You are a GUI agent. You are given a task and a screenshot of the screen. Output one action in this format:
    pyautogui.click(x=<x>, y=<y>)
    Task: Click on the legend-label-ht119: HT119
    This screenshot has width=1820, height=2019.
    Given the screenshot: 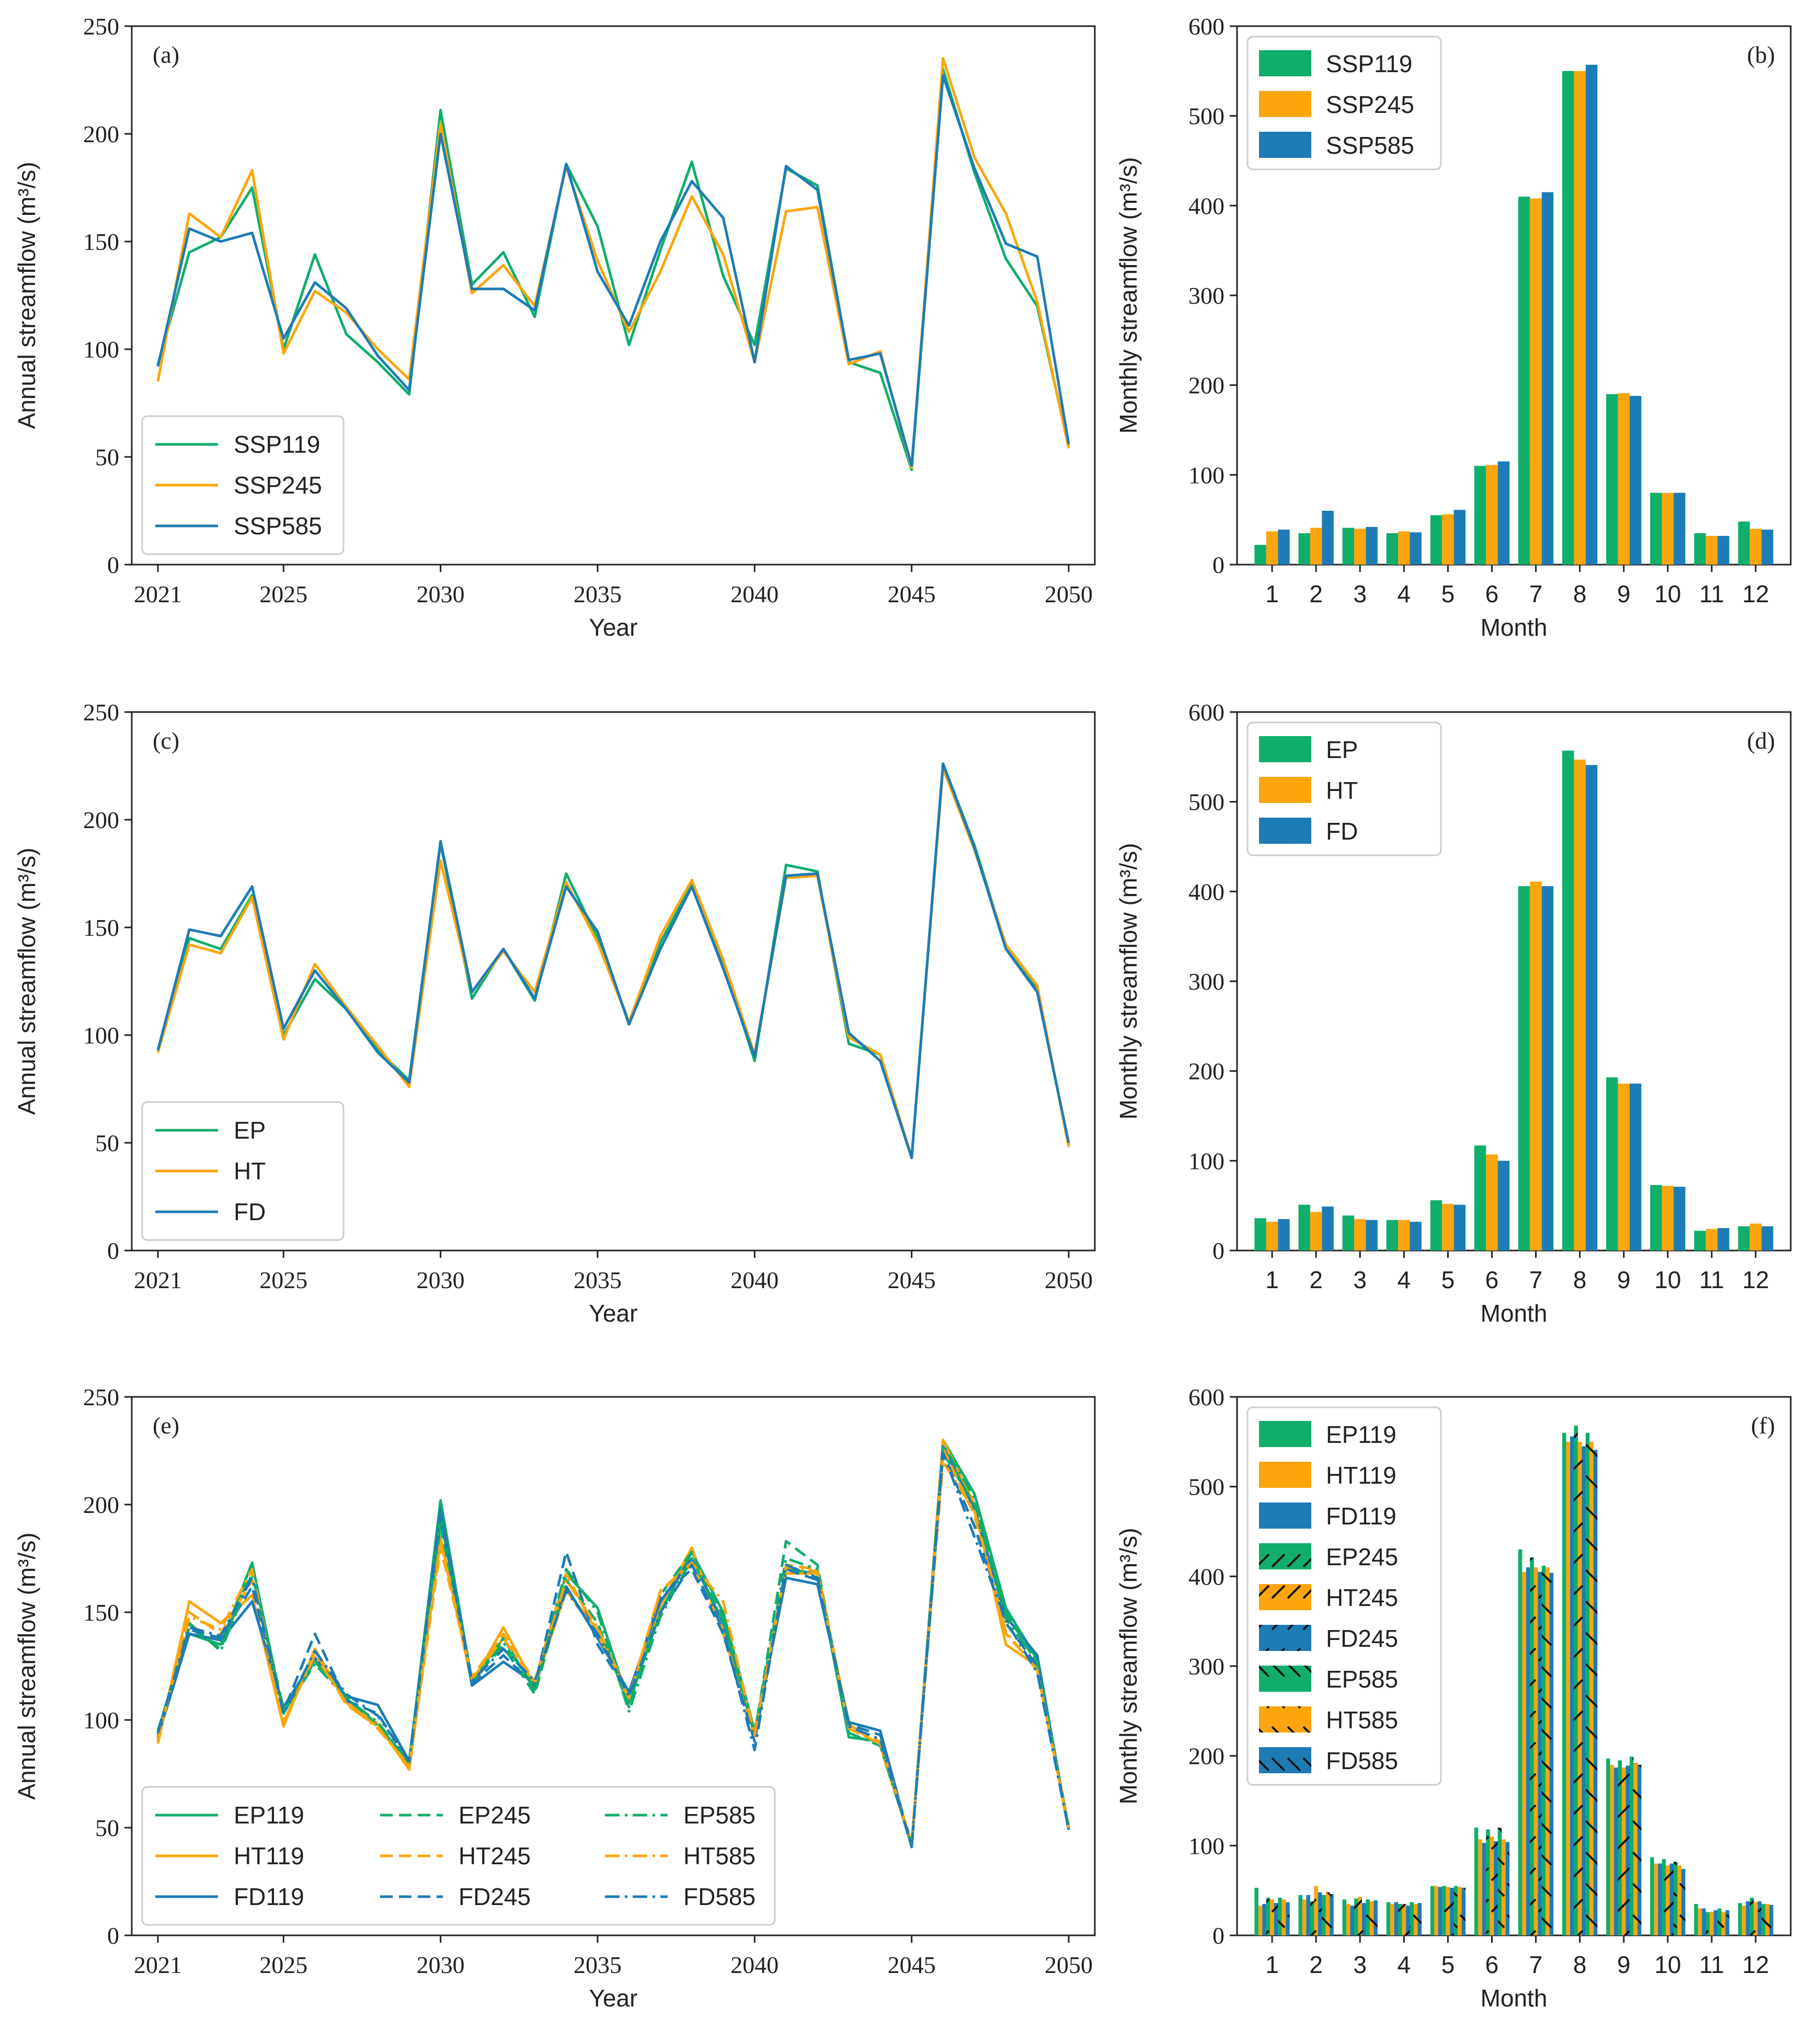 What is the action you would take?
    pyautogui.click(x=269, y=1856)
    